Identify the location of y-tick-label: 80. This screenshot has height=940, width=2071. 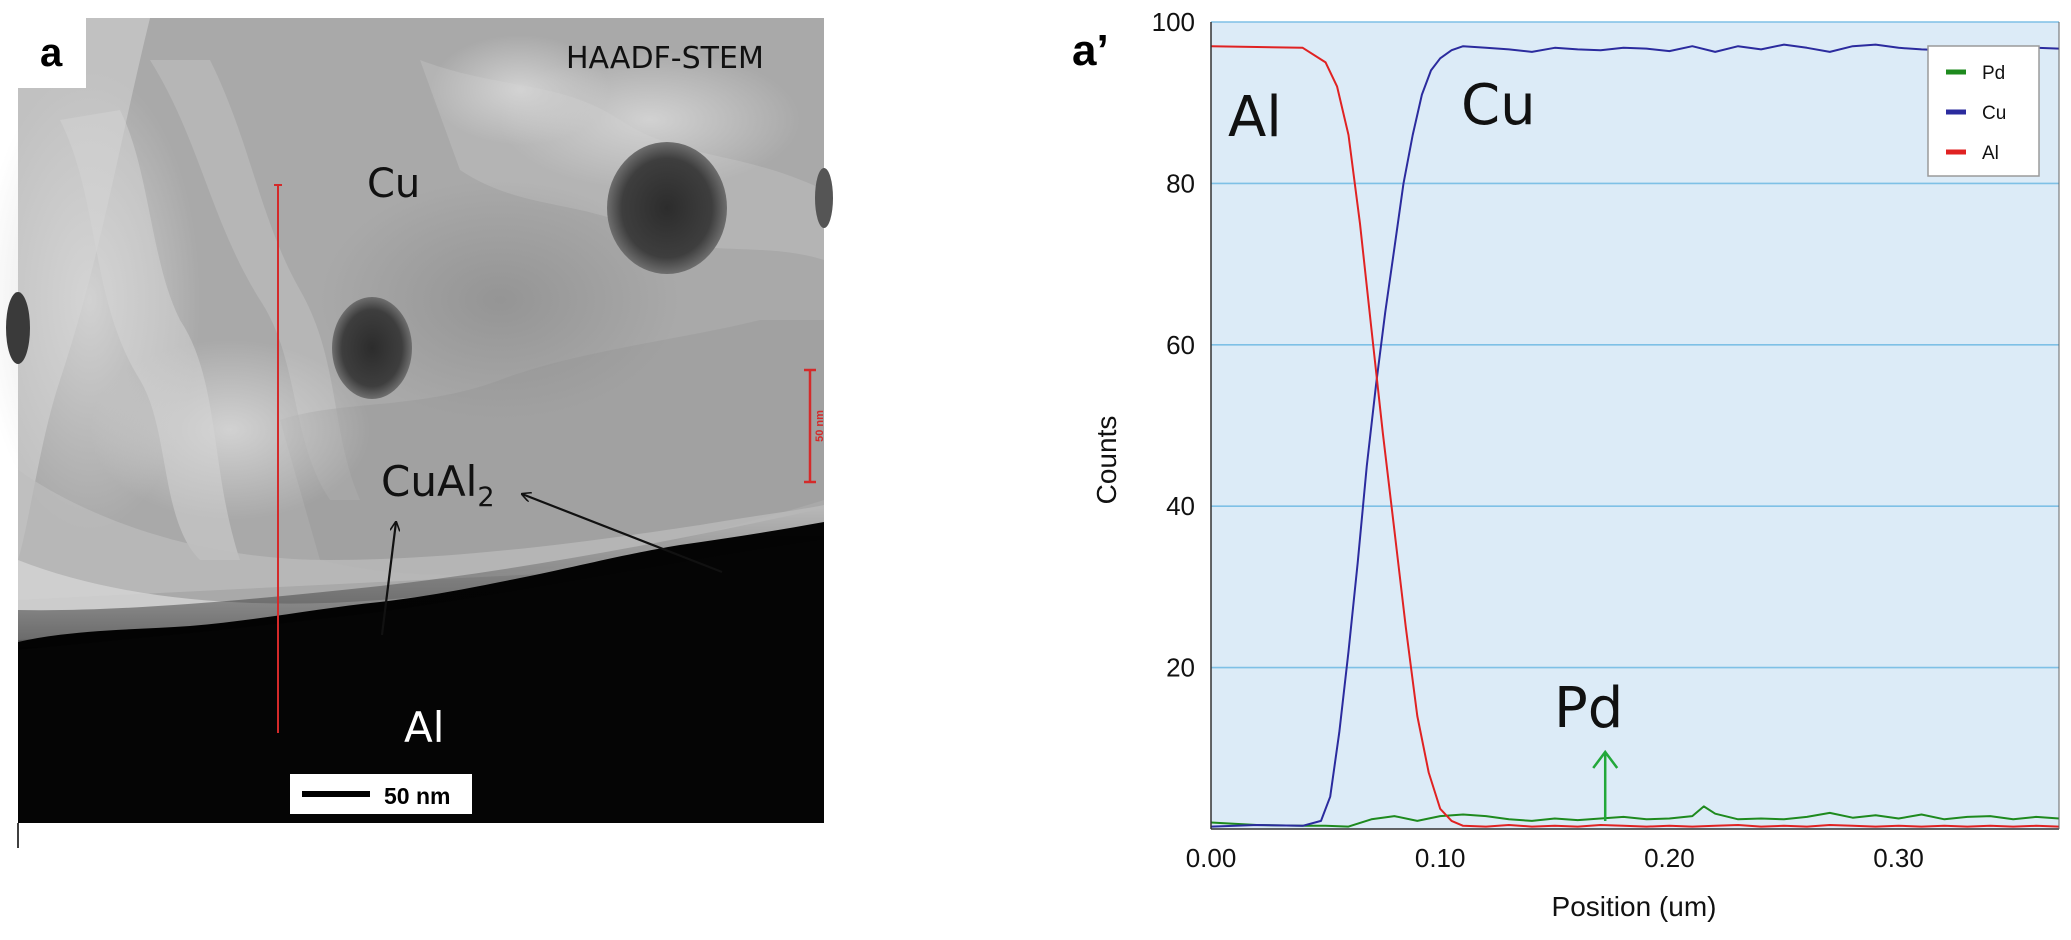
(1180, 183).